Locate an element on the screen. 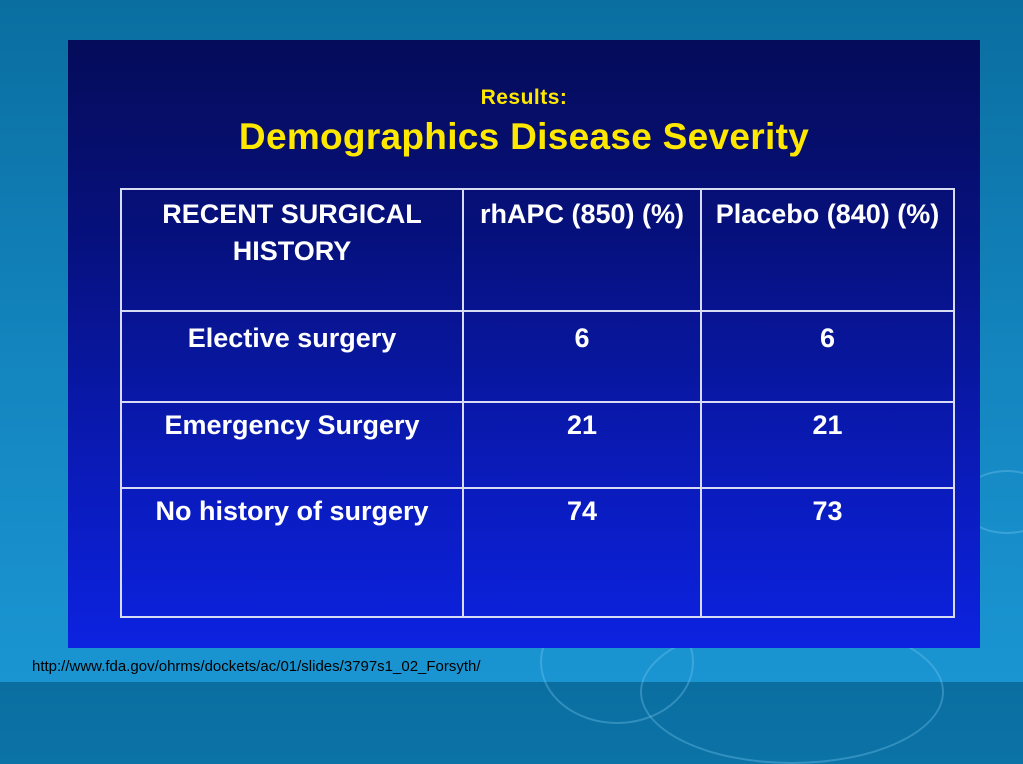 Image resolution: width=1023 pixels, height=764 pixels. row-label: No history of surgery is located at coordinates (292, 552).